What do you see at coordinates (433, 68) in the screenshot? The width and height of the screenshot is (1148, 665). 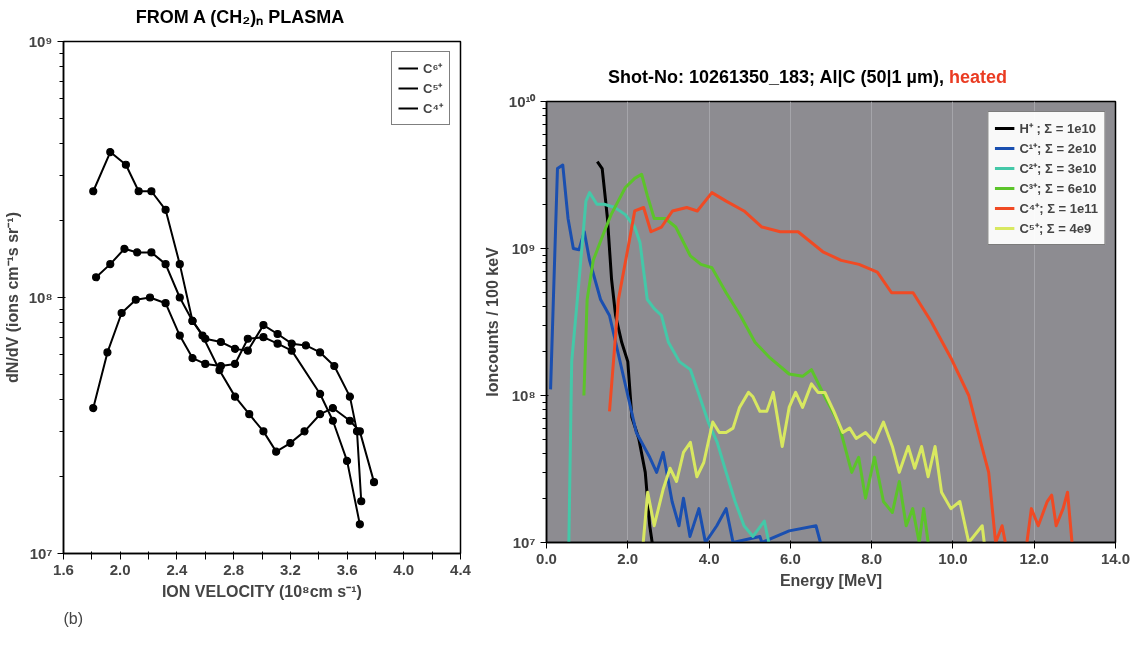 I see `legend-label: C⁶⁺` at bounding box center [433, 68].